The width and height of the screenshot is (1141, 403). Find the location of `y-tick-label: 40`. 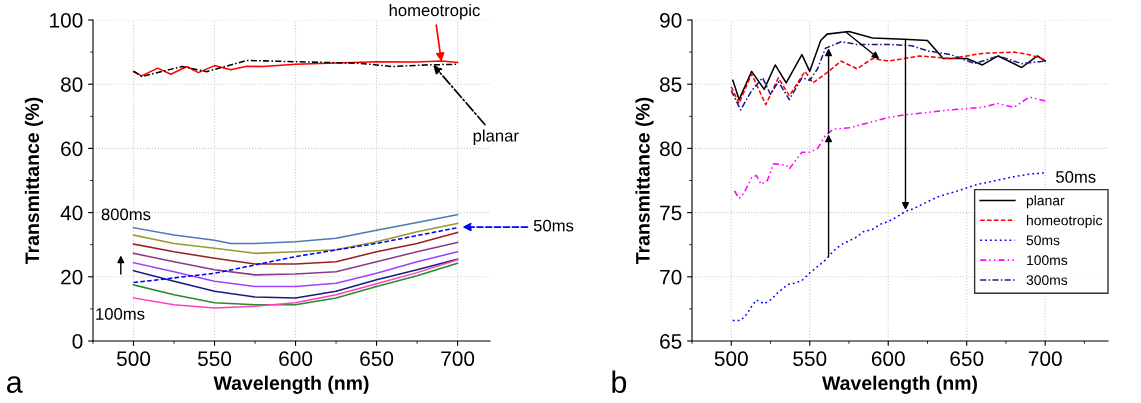

y-tick-label: 40 is located at coordinates (71, 213).